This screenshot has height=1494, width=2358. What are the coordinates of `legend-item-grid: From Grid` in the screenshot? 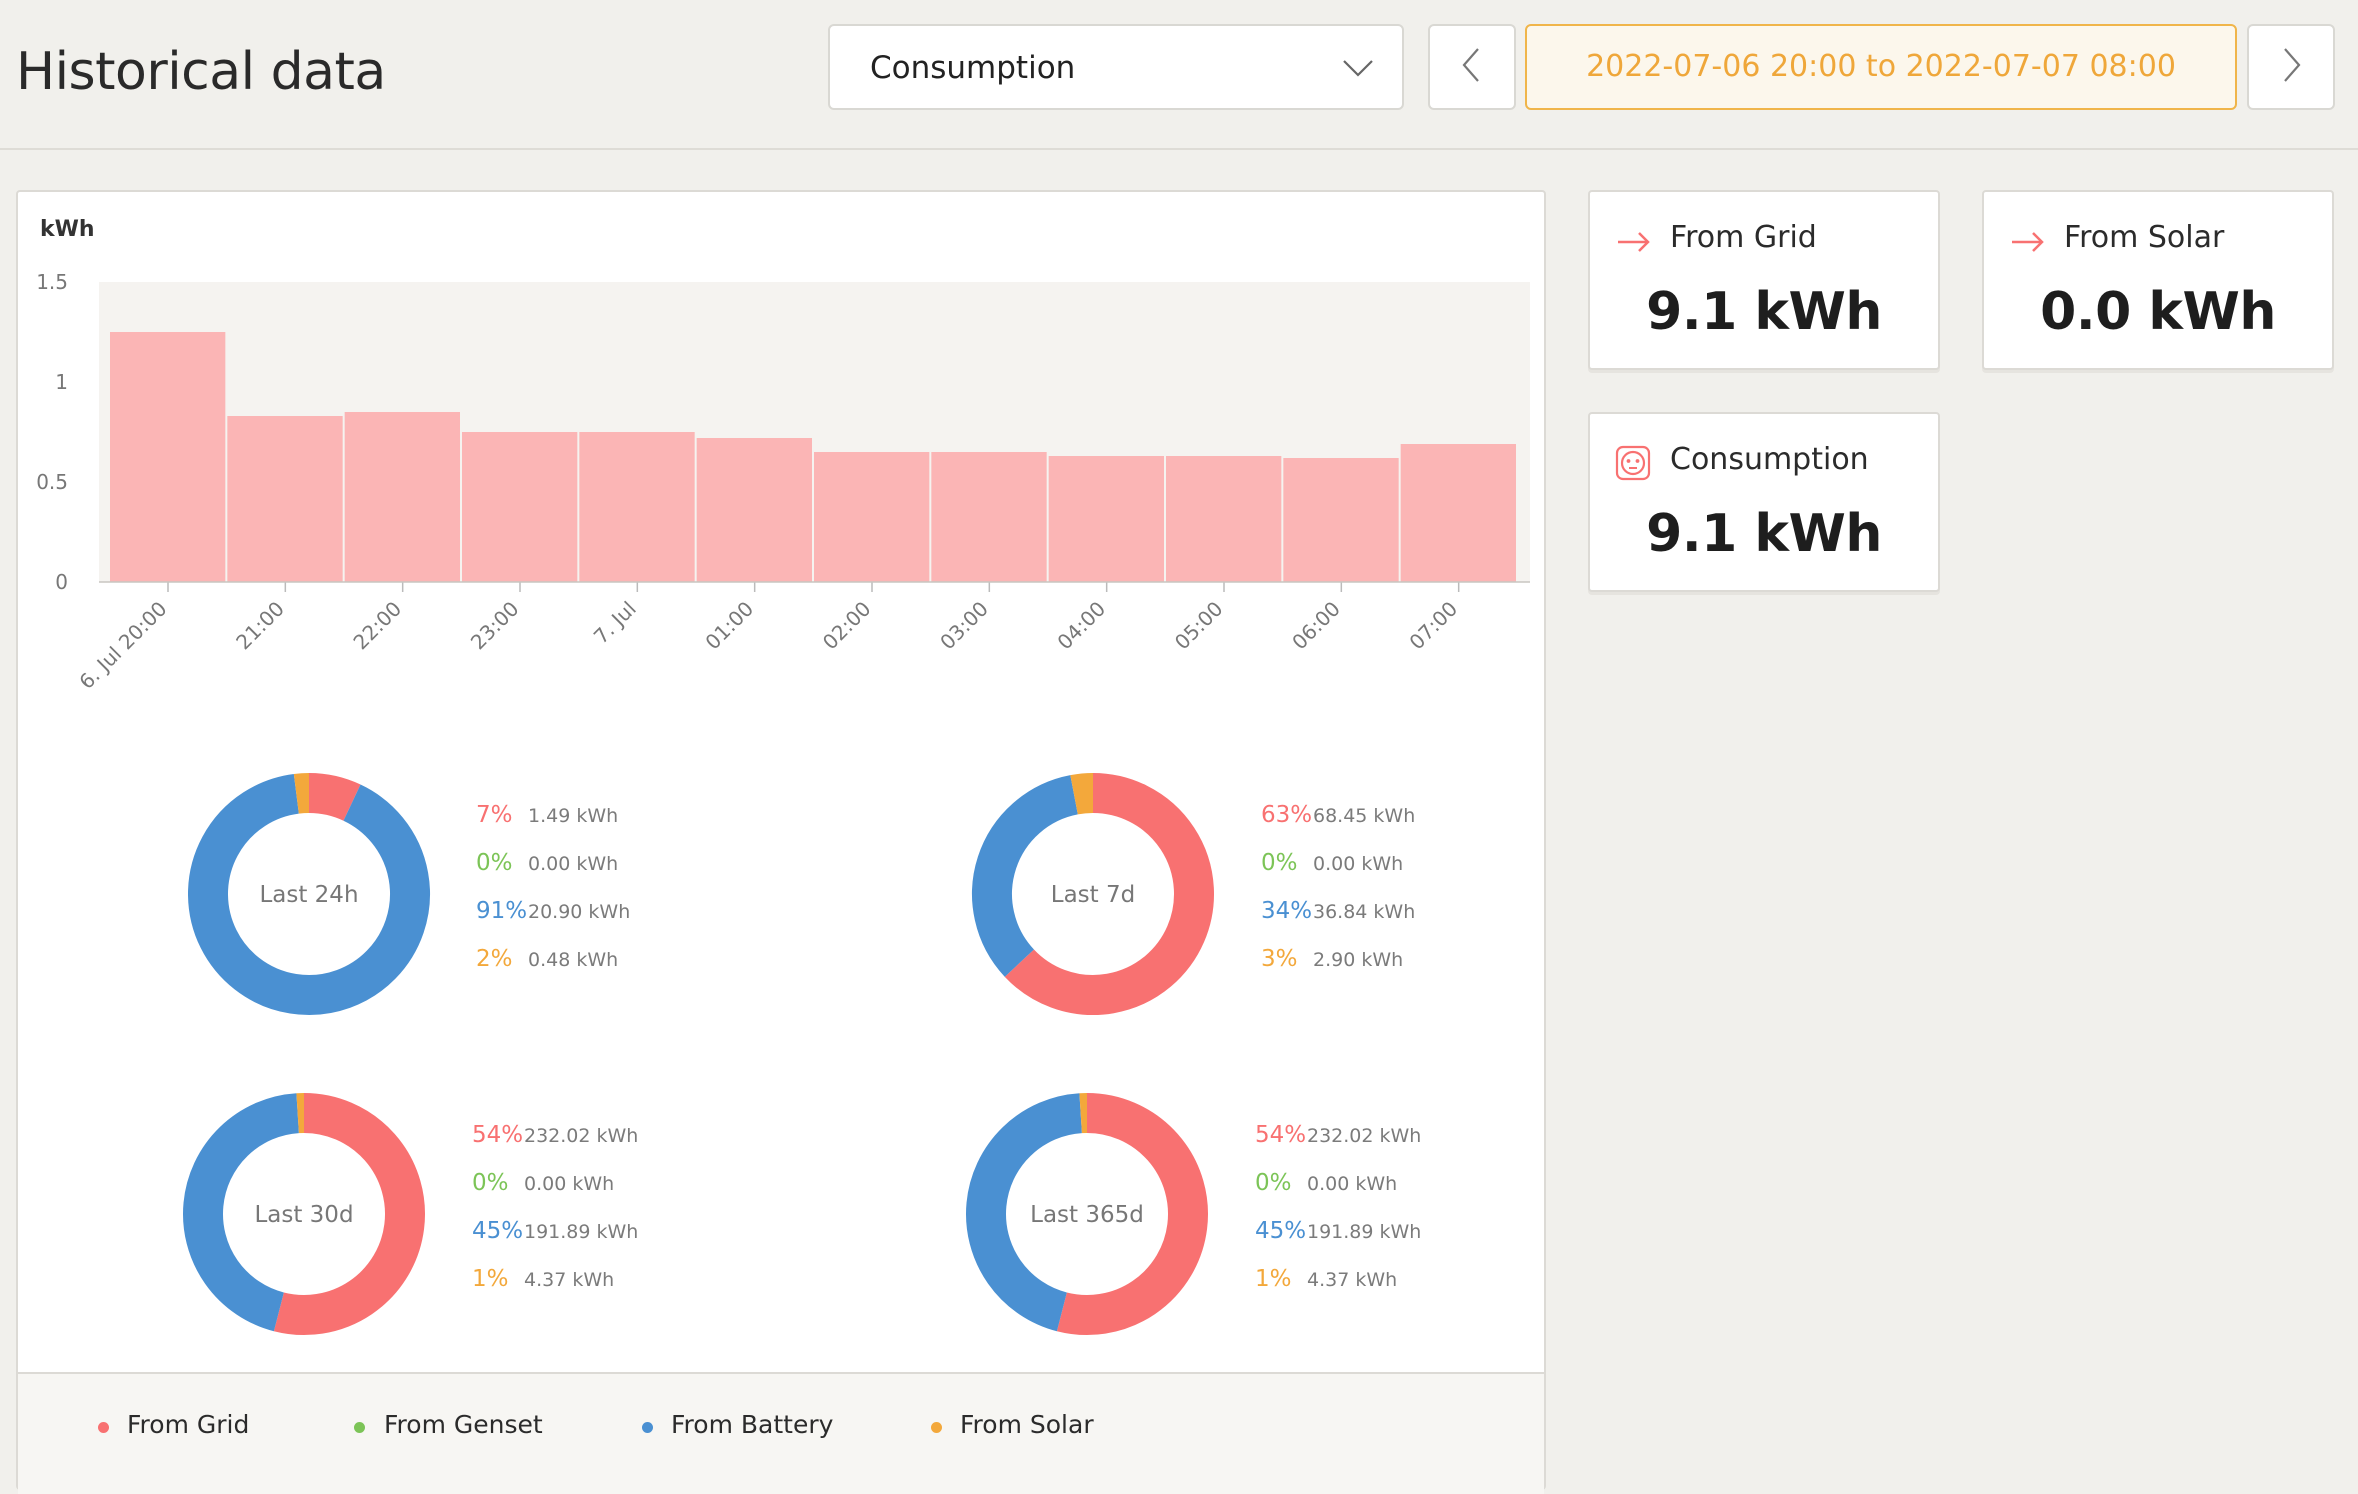 It's located at (188, 1424).